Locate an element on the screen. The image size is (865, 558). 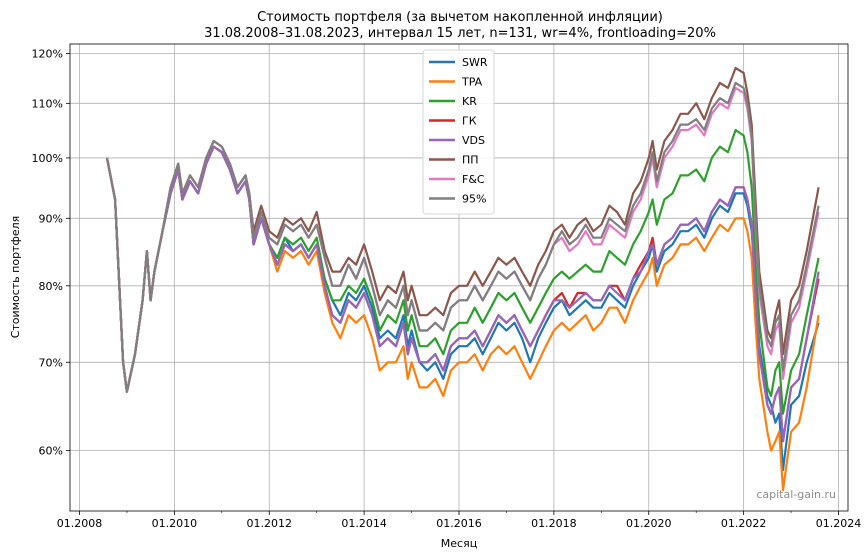
y-tick-label: 110% is located at coordinates (47, 103).